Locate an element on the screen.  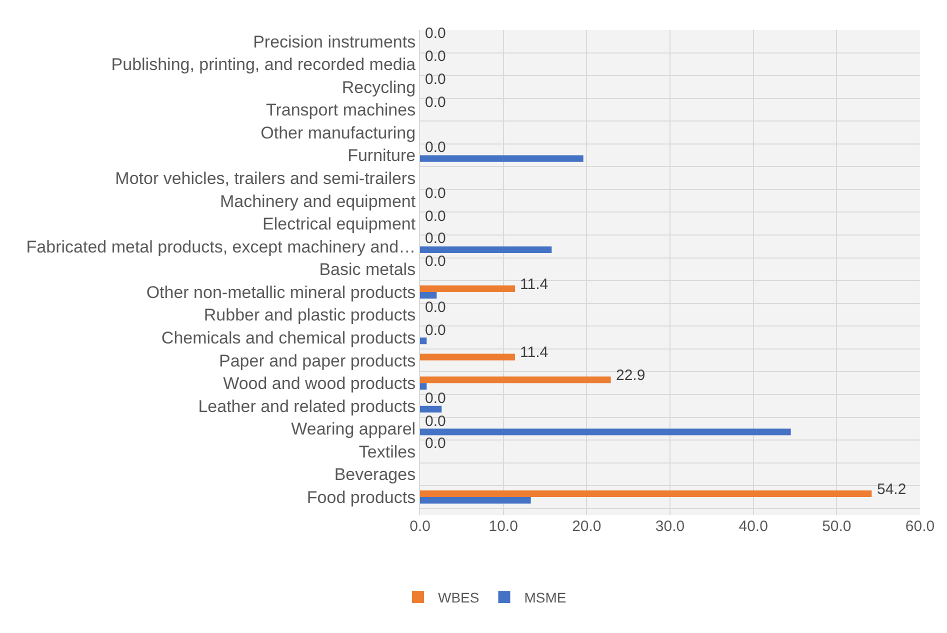
y-tick-label: Food products is located at coordinates (361, 497).